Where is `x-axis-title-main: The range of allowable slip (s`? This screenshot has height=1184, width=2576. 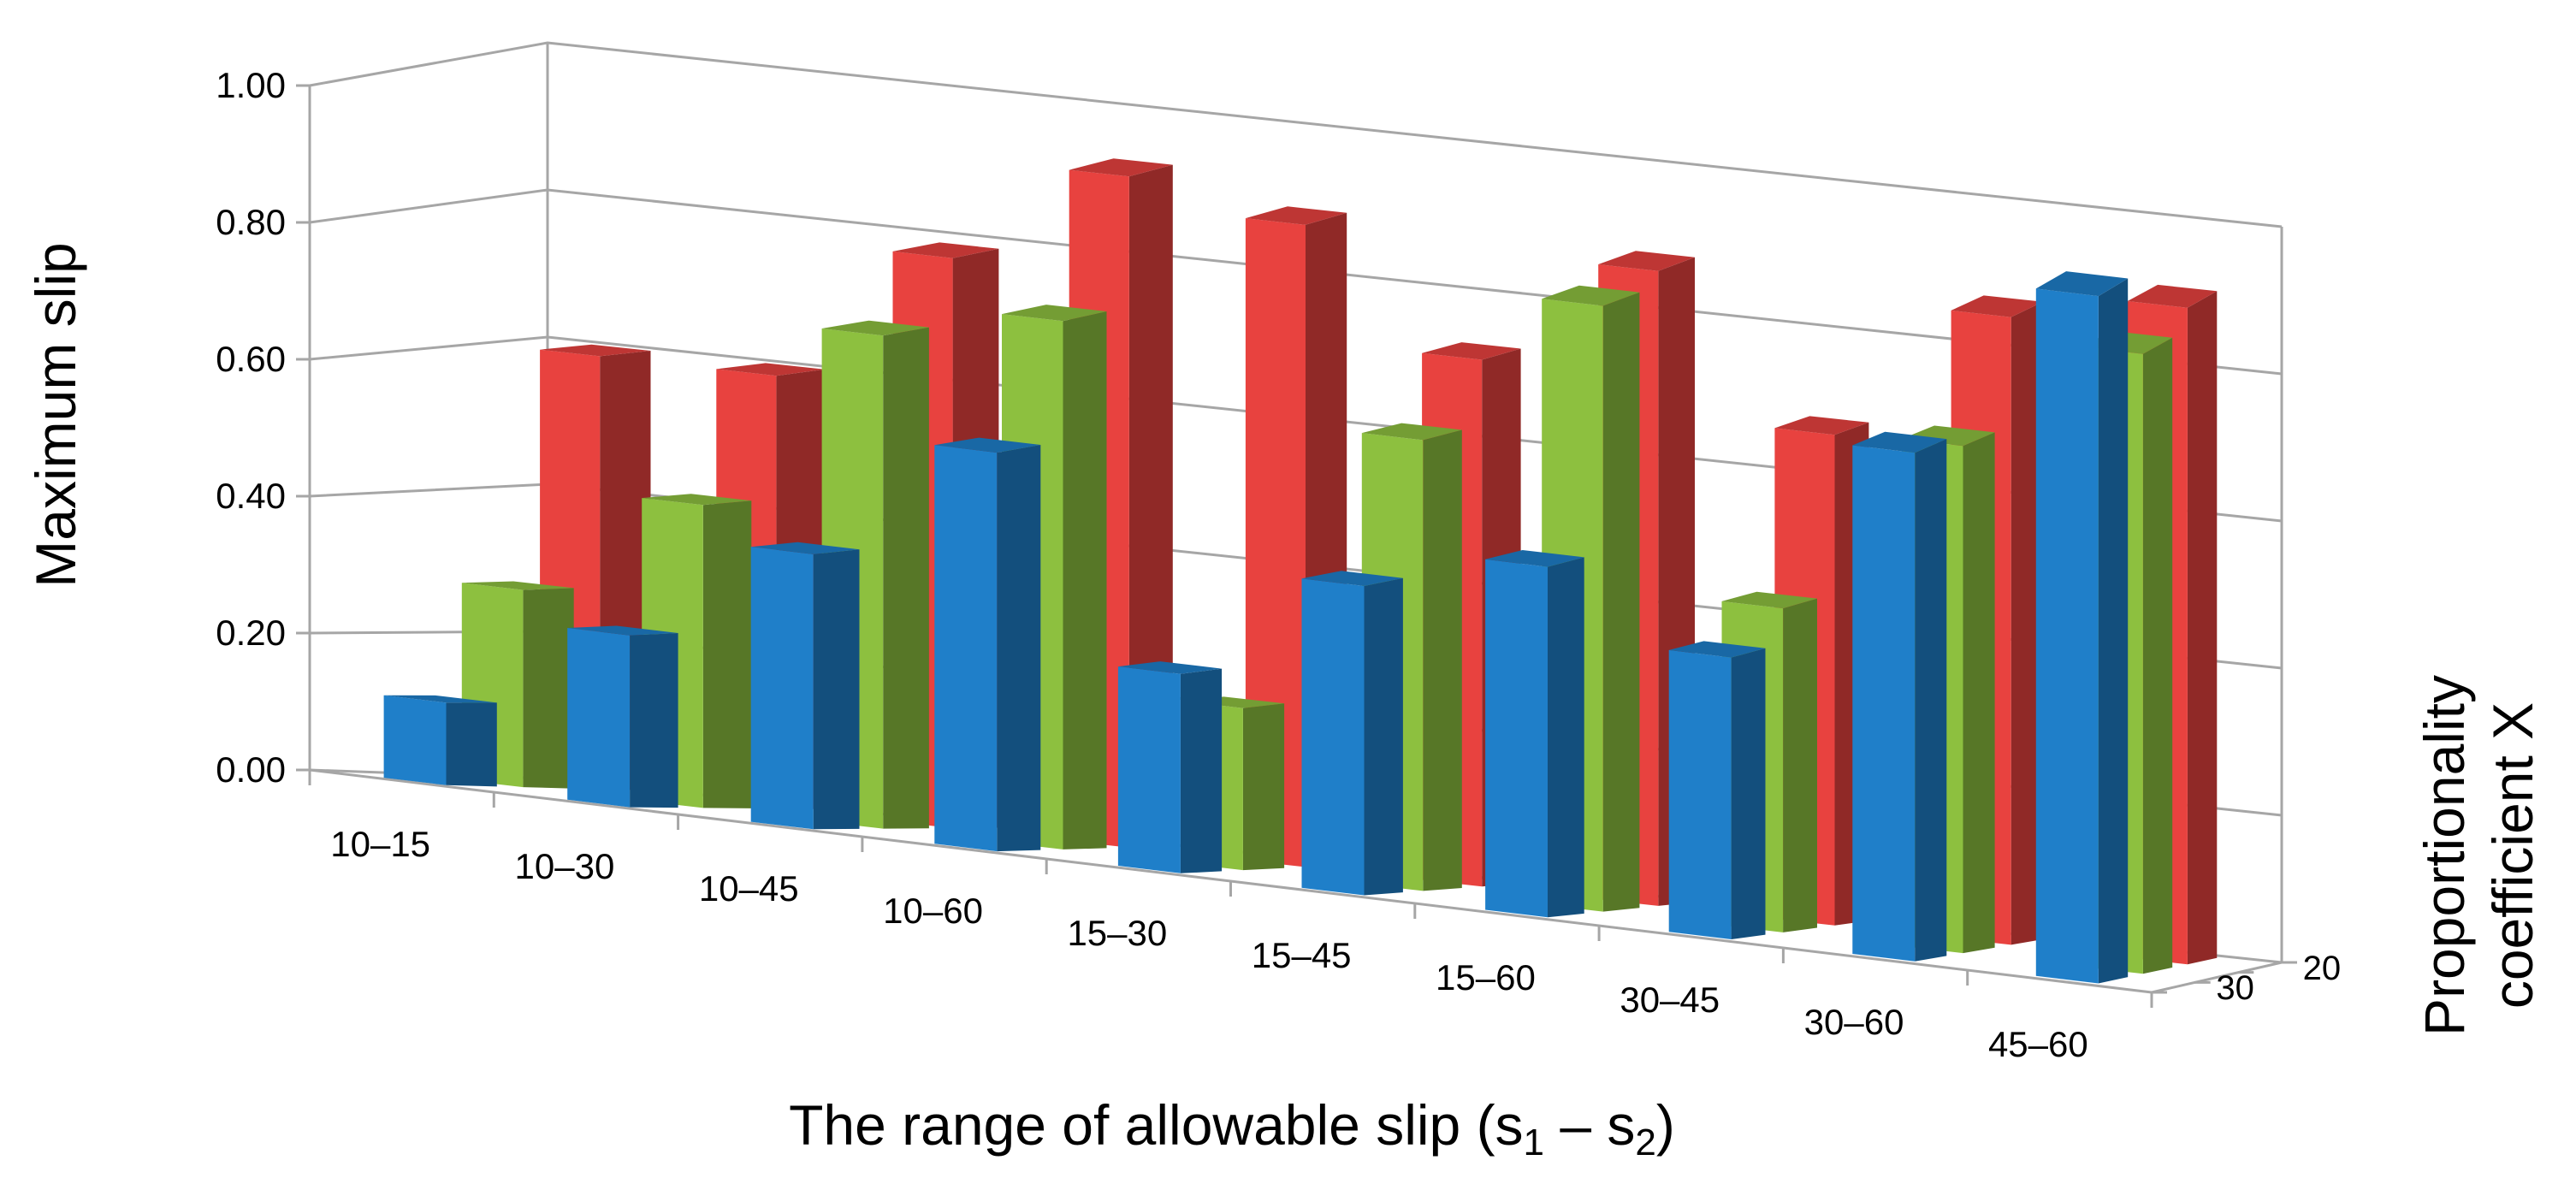
x-axis-title-main: The range of allowable slip (s is located at coordinates (1156, 1125).